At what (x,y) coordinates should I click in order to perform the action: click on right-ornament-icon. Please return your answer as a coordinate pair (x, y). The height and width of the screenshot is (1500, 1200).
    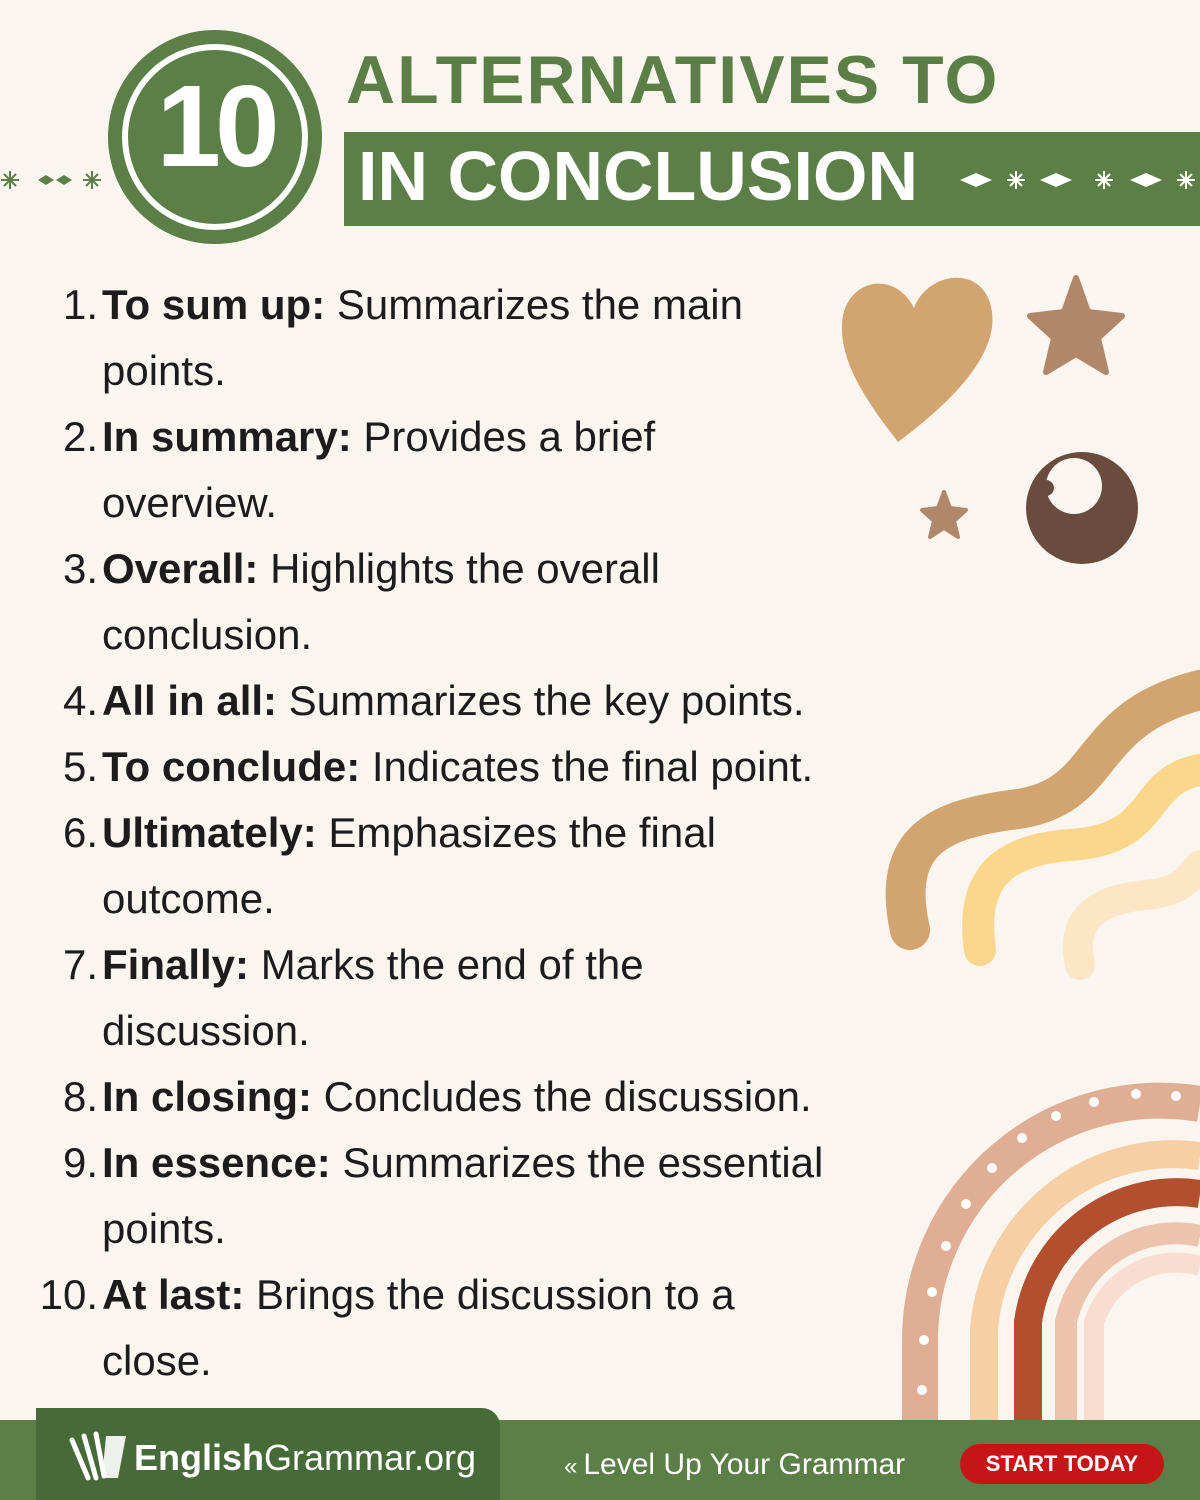
    Looking at the image, I should click on (1077, 180).